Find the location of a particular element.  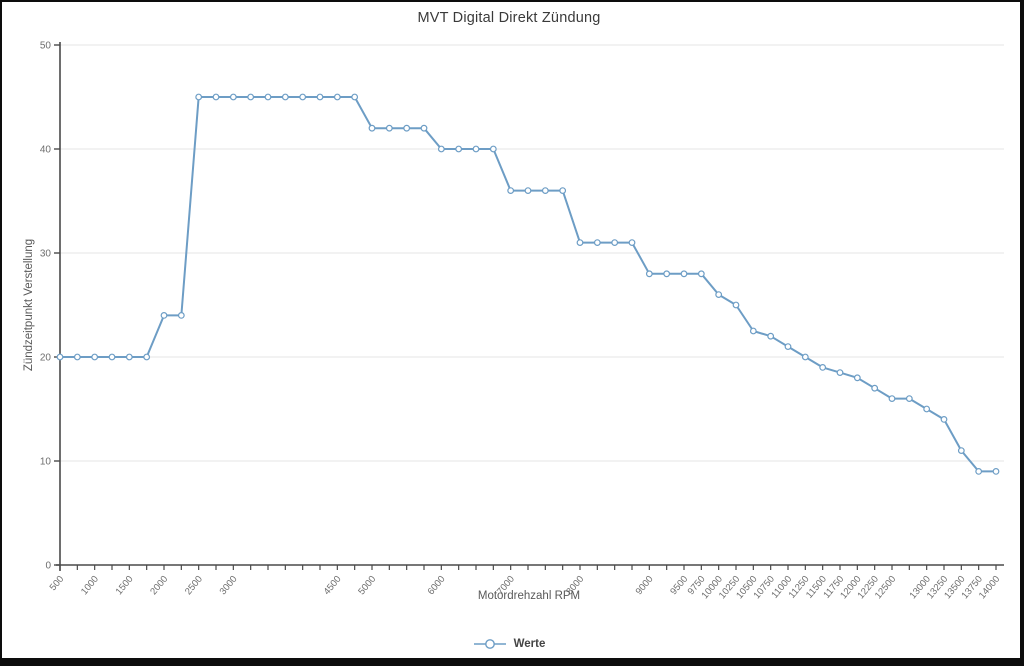

y-tick-label: 30 is located at coordinates (46, 254).